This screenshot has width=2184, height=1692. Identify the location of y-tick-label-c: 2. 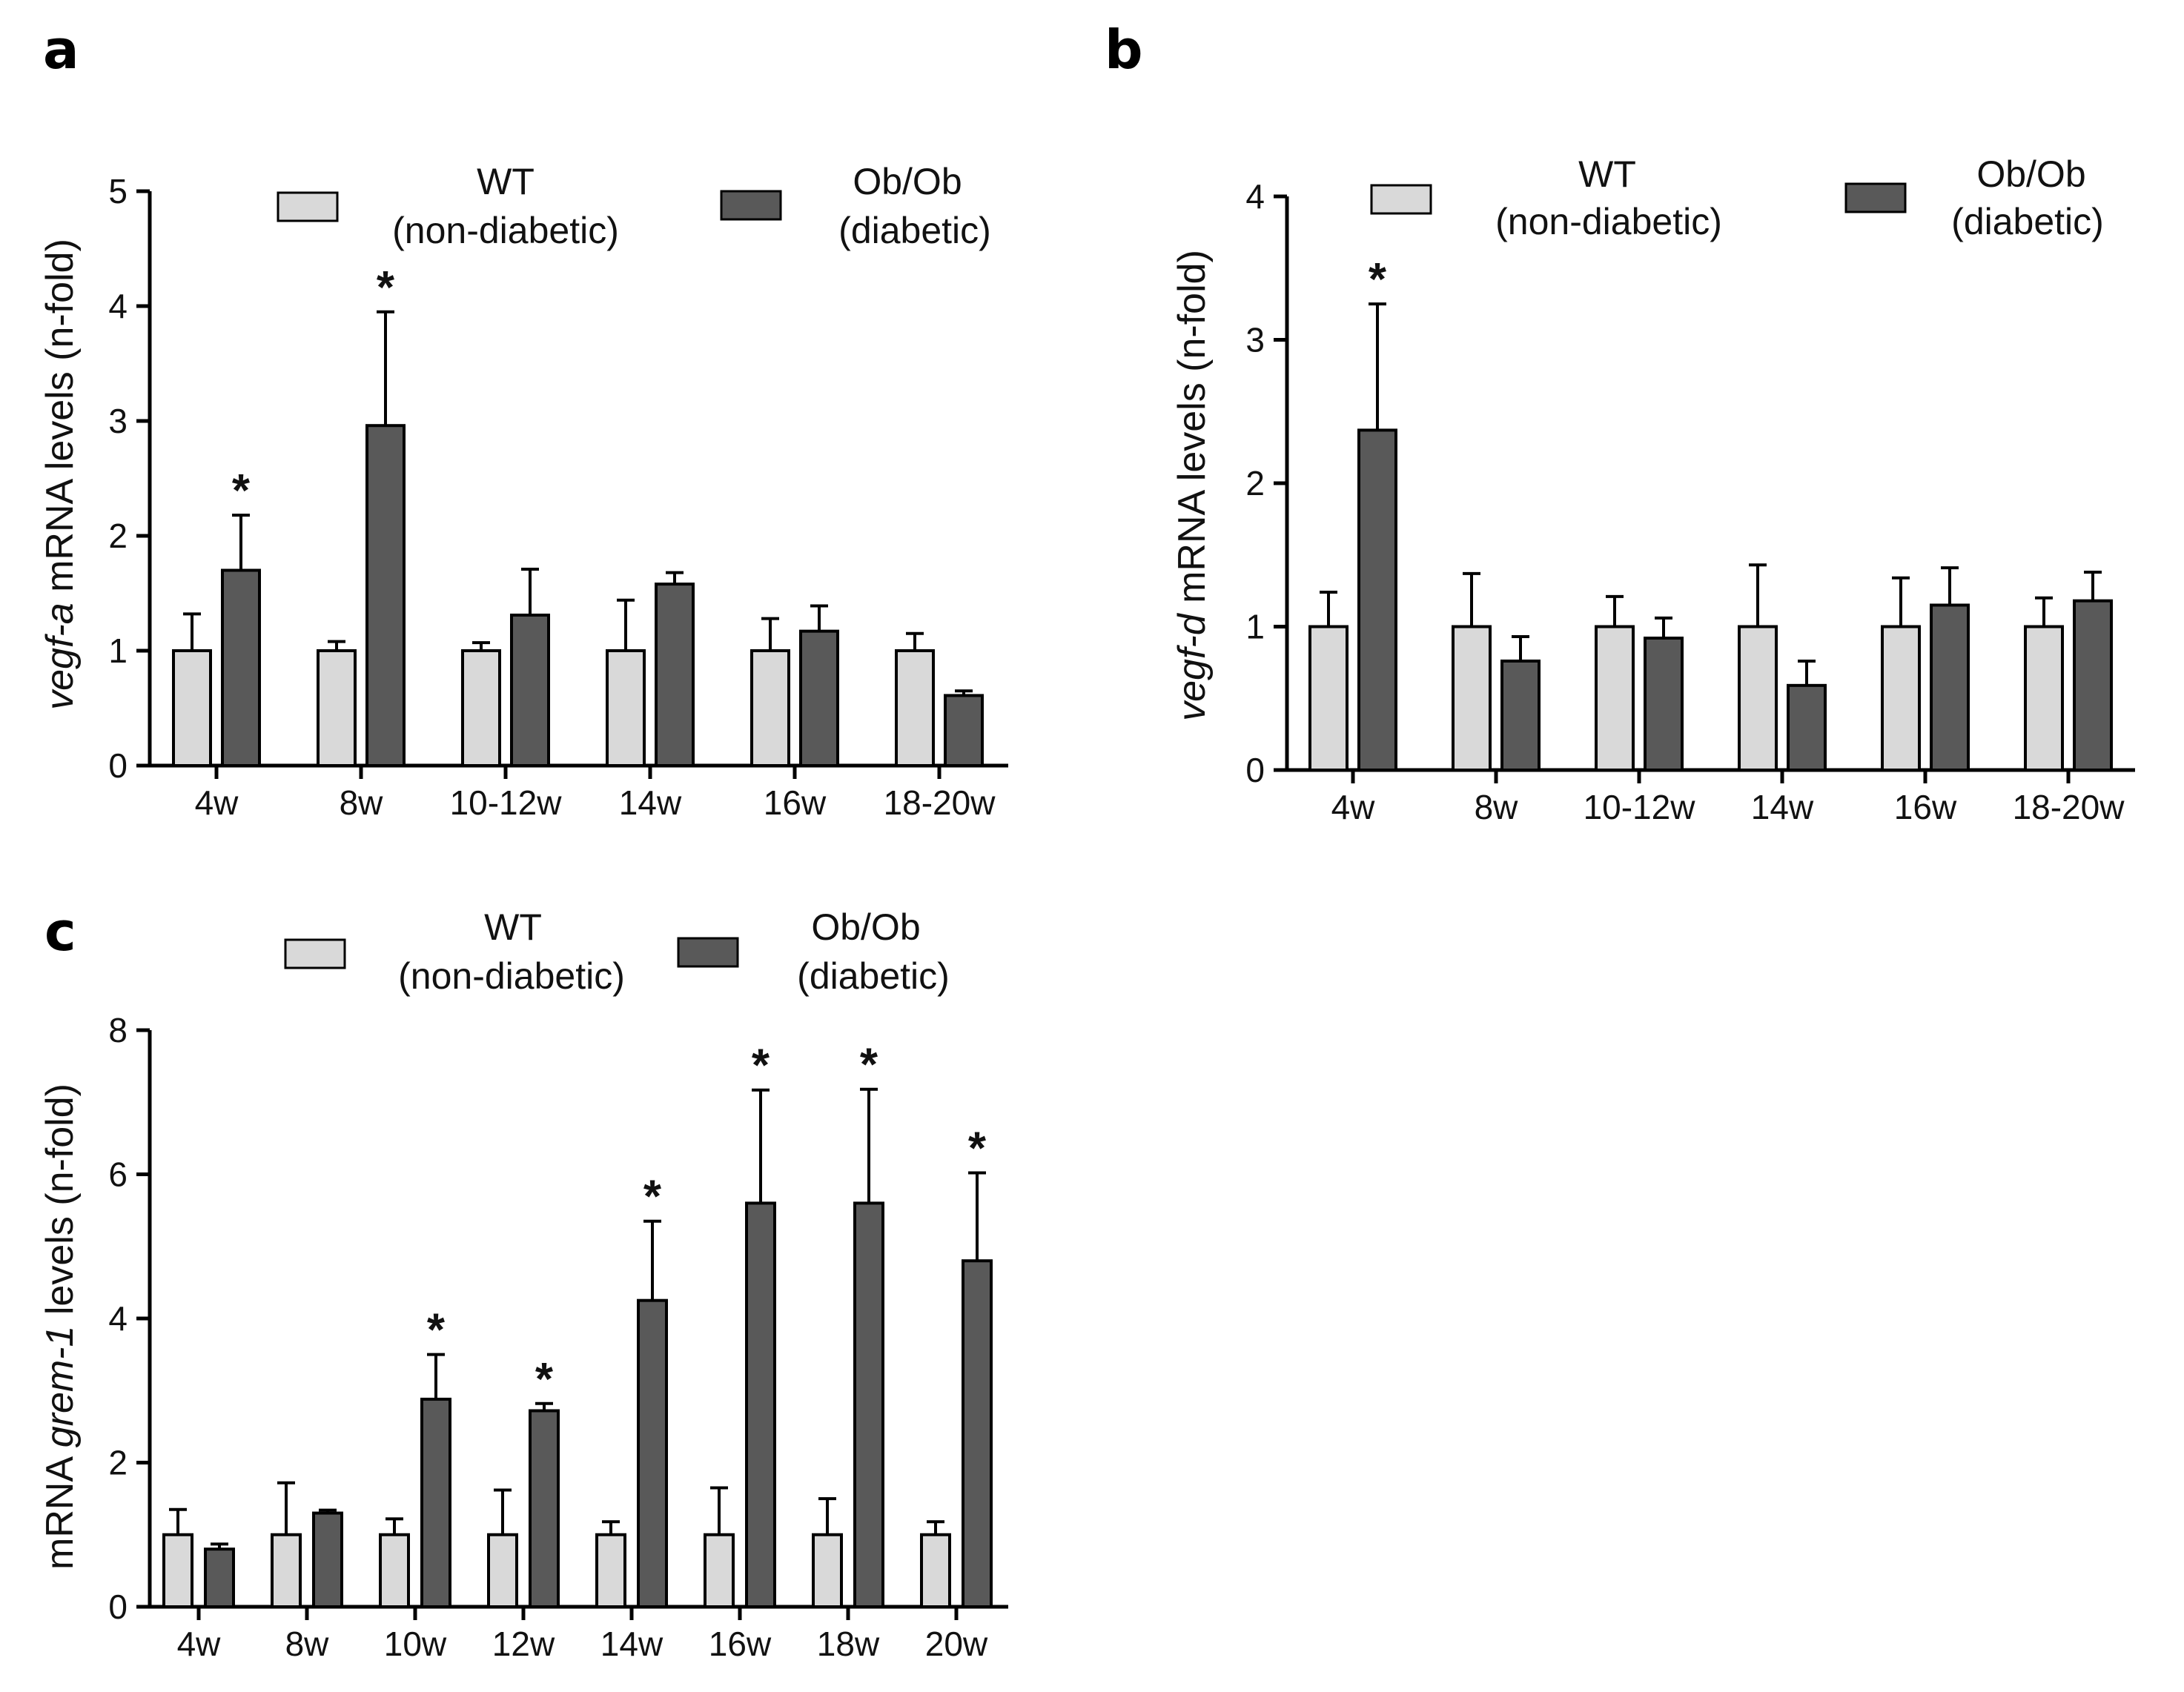
(118, 1463).